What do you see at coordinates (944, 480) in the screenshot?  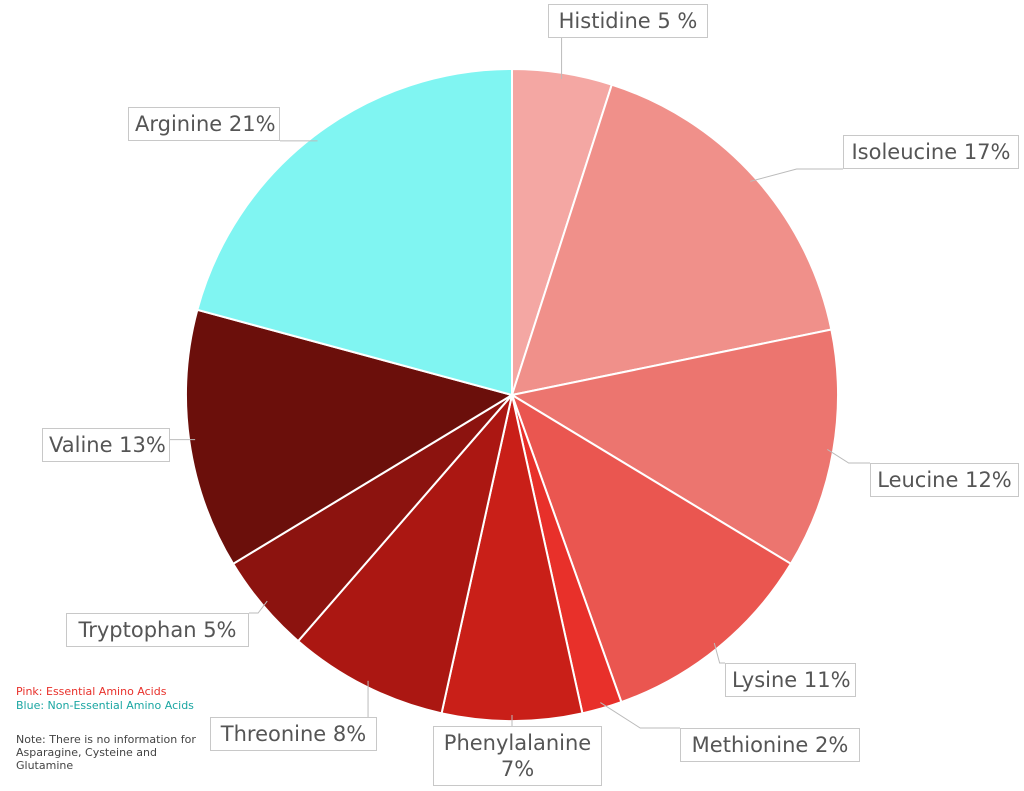 I see `data-label: Leucine 12%` at bounding box center [944, 480].